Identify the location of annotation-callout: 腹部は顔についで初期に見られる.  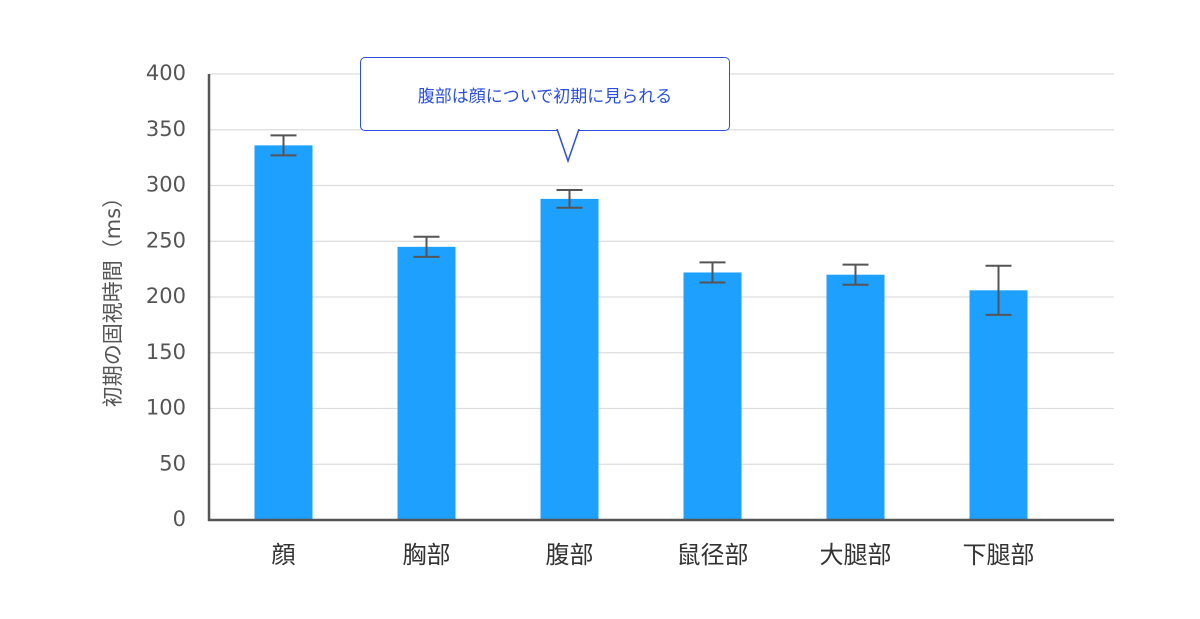
(545, 94).